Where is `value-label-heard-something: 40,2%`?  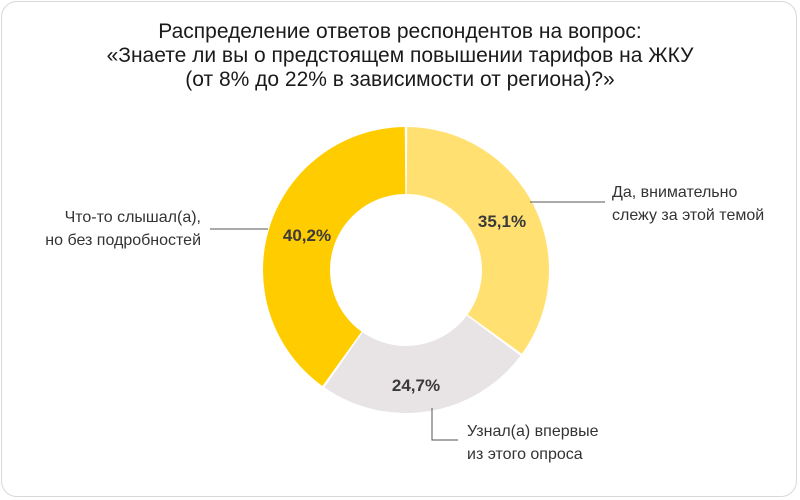
value-label-heard-something: 40,2% is located at coordinates (307, 235).